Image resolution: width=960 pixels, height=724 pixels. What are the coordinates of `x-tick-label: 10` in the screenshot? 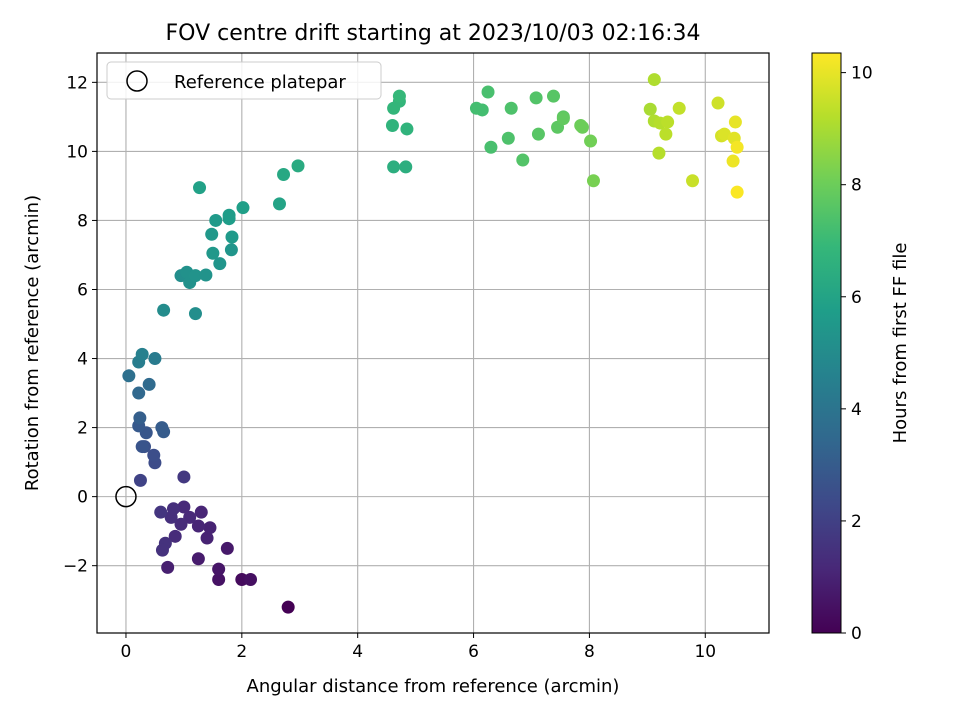 It's located at (705, 652).